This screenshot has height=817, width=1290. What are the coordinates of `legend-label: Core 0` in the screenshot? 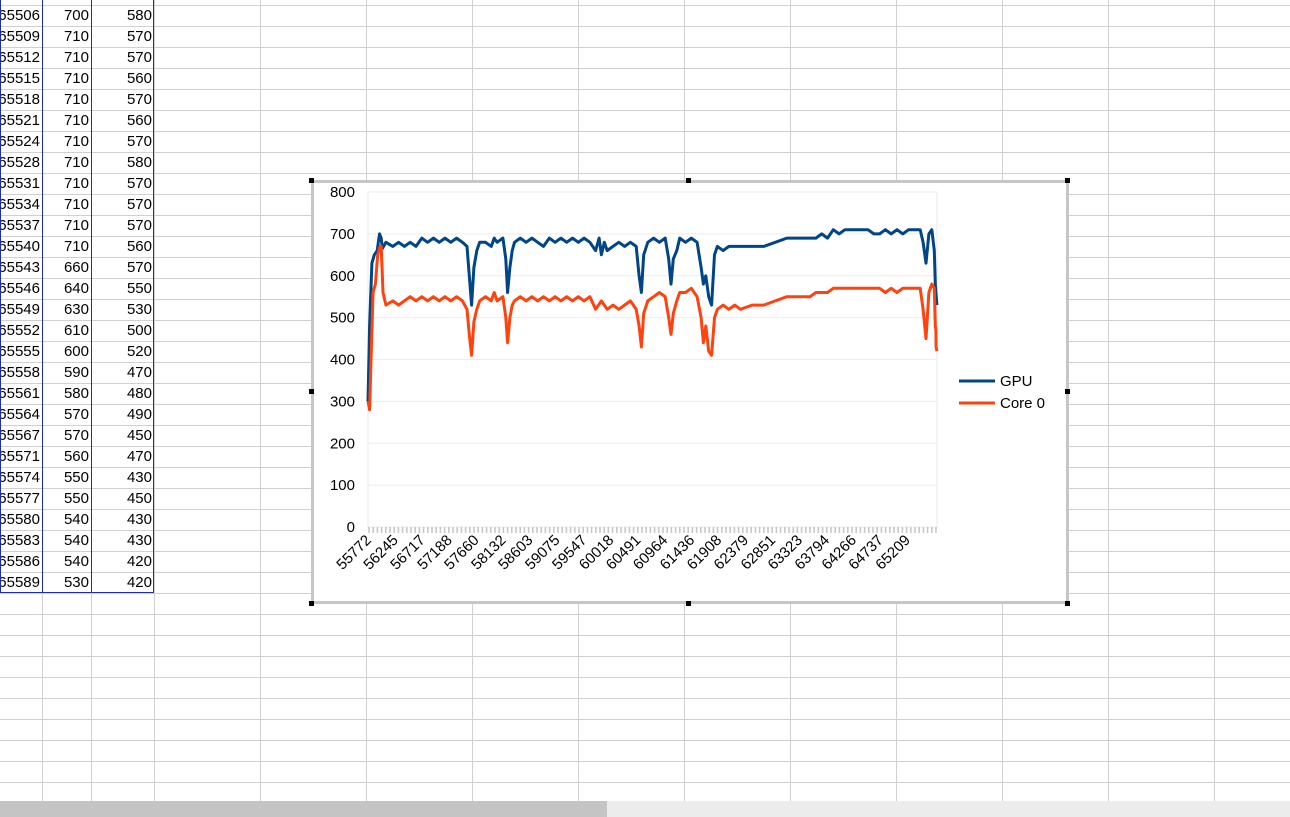 It's located at (1022, 403).